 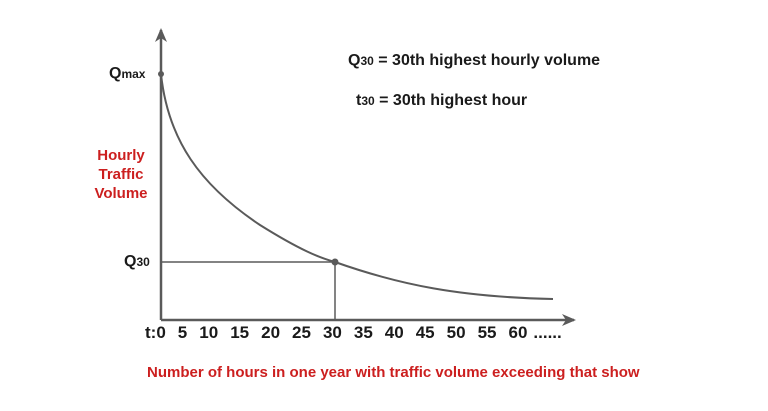 I want to click on tick-label: 60, so click(x=518, y=332).